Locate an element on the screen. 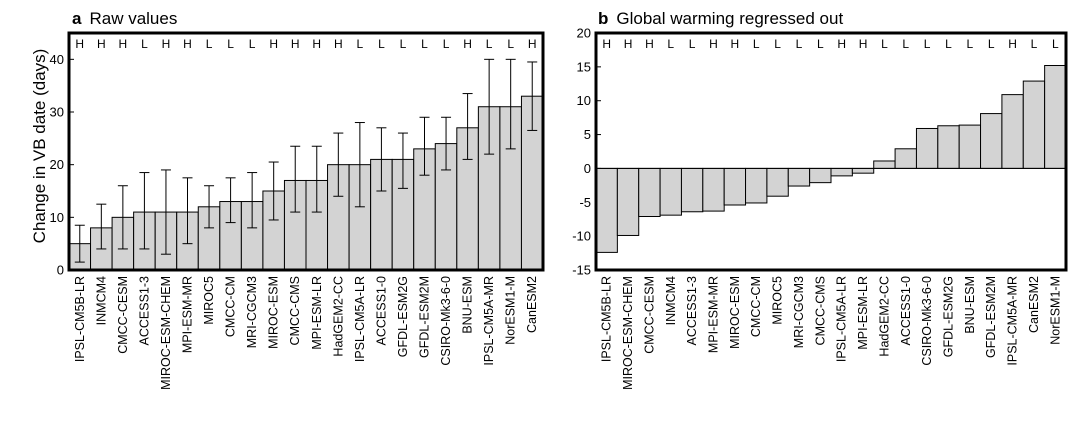 The image size is (1070, 430). panel-a-category-label: MIROC5 is located at coordinates (209, 300).